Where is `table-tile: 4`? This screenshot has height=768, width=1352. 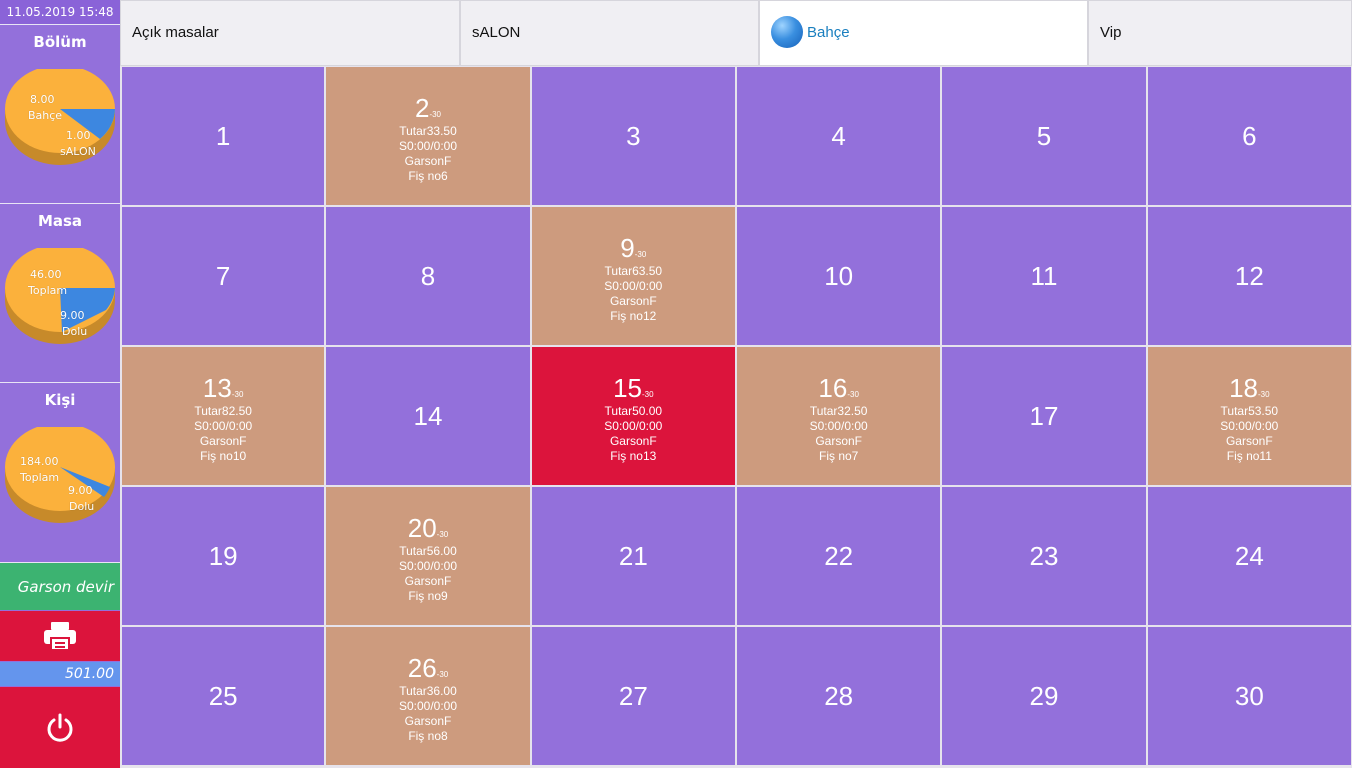
table-tile: 4 is located at coordinates (839, 136).